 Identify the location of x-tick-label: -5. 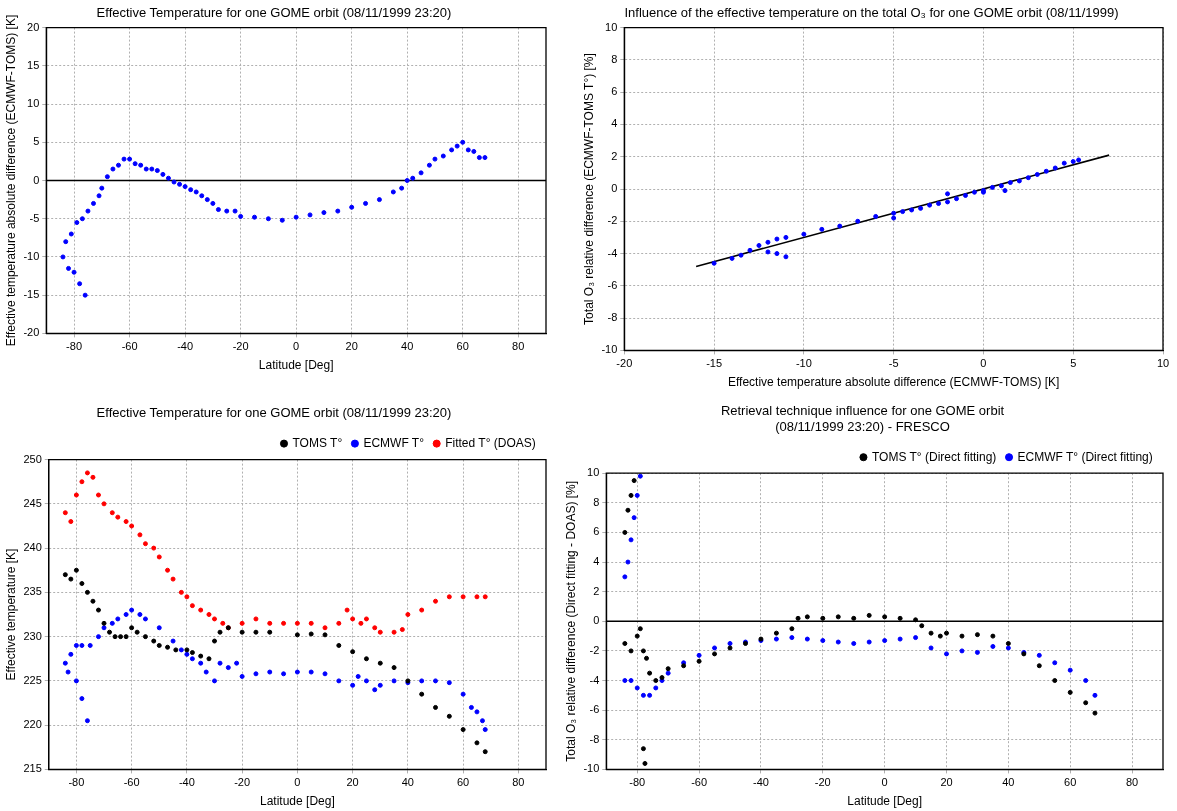
(893, 363).